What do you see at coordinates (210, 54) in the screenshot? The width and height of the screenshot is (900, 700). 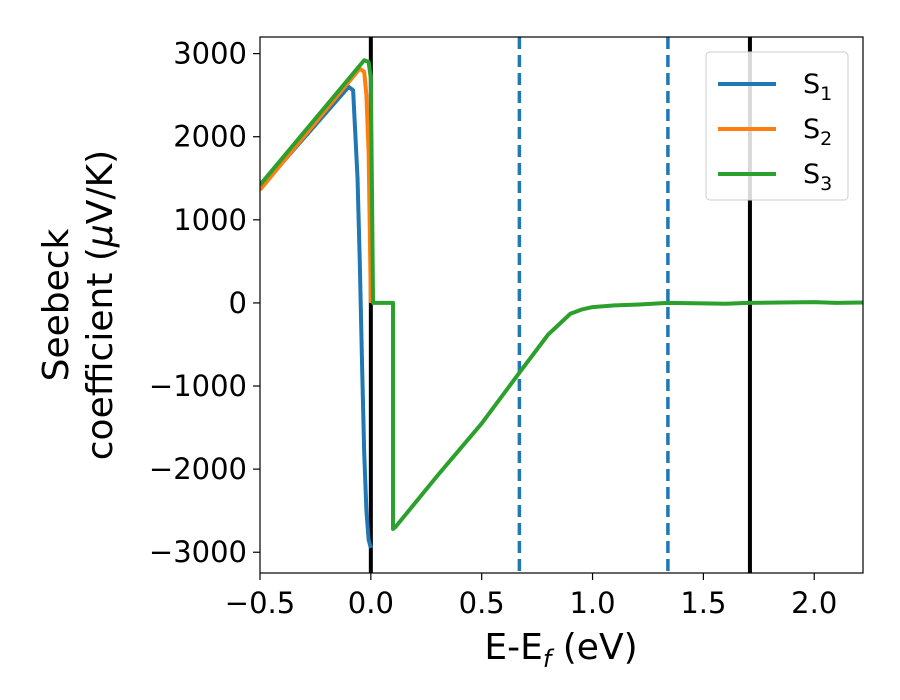 I see `y-tick-label: 3000` at bounding box center [210, 54].